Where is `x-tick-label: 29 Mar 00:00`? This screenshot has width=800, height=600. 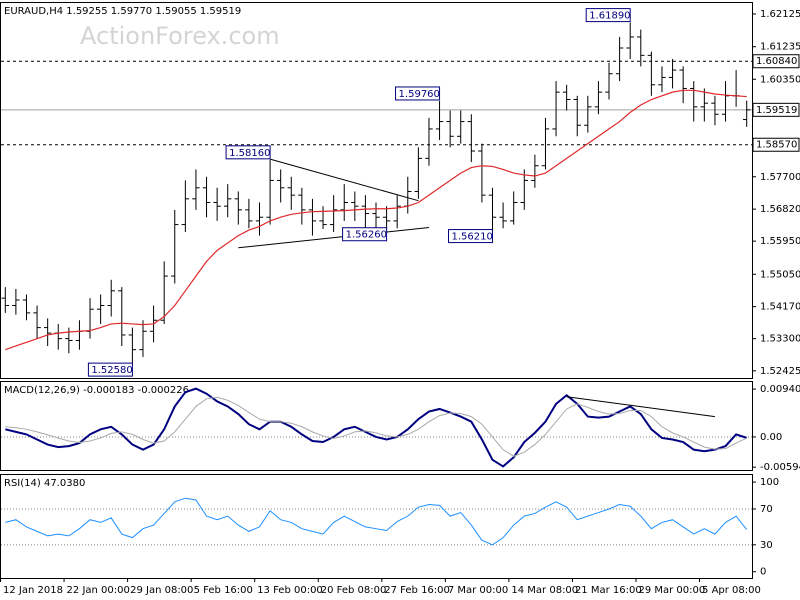 x-tick-label: 29 Mar 00:00 is located at coordinates (671, 590).